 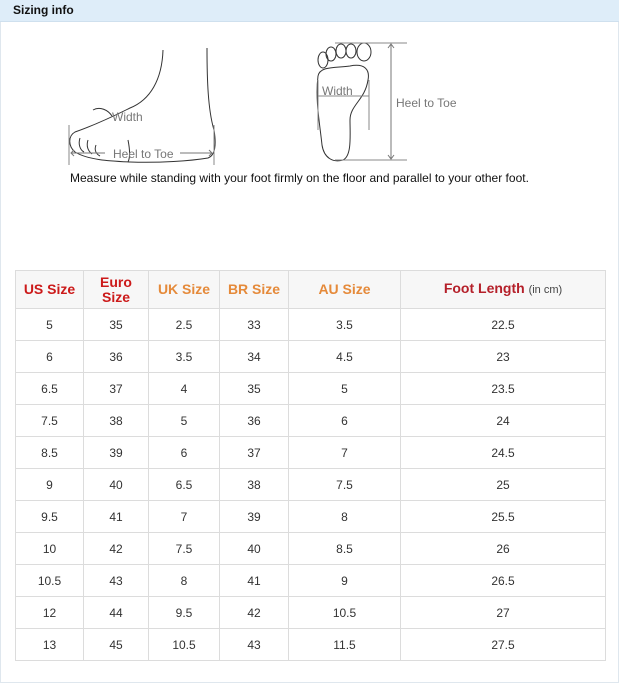 What do you see at coordinates (503, 420) in the screenshot?
I see `table-cell: 24` at bounding box center [503, 420].